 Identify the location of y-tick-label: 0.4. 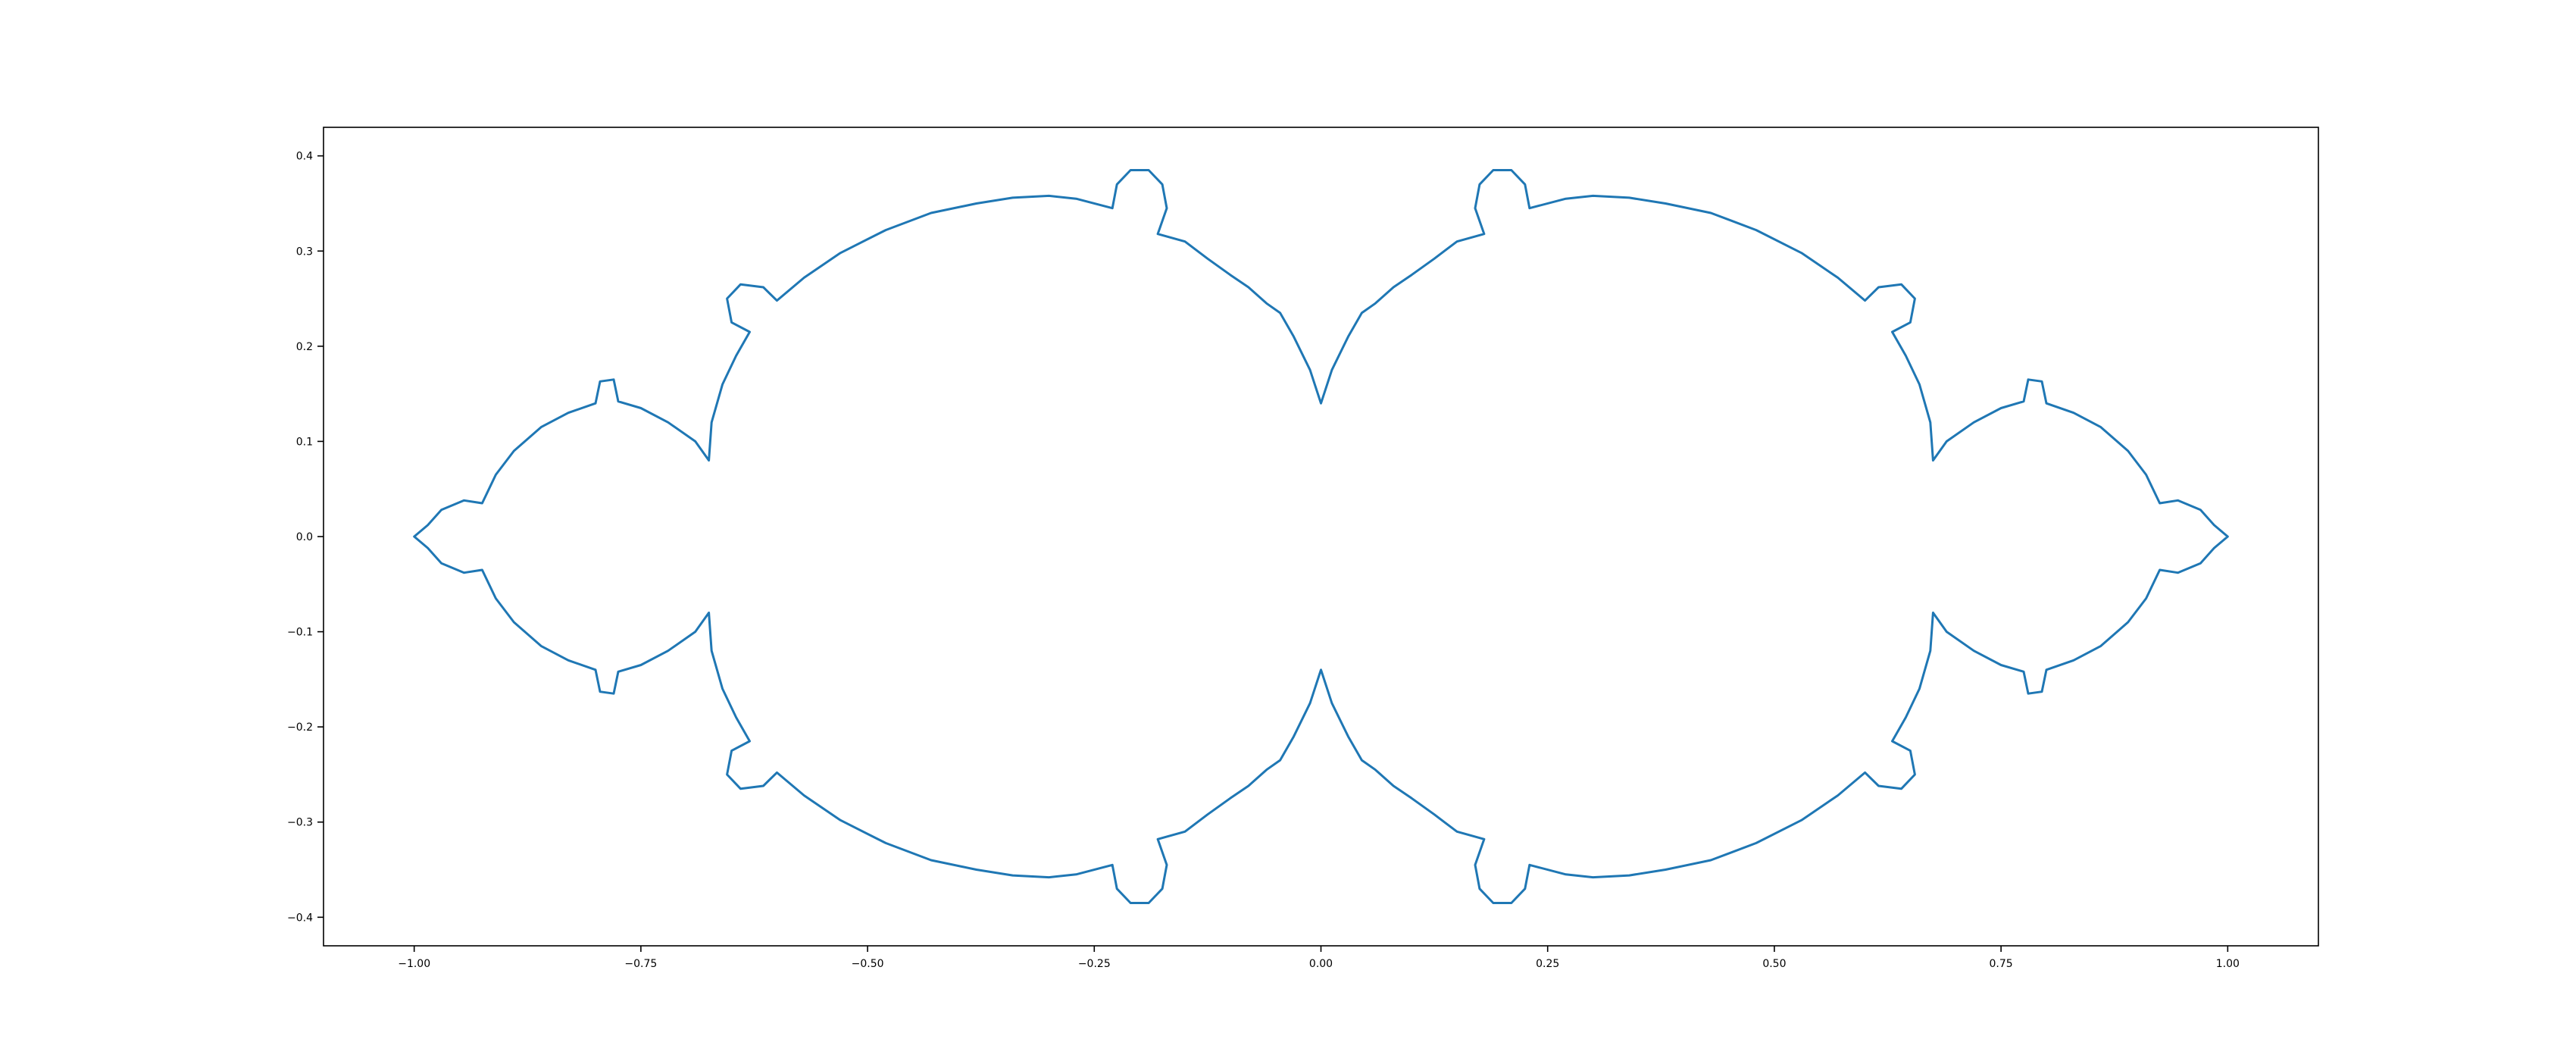
(305, 157).